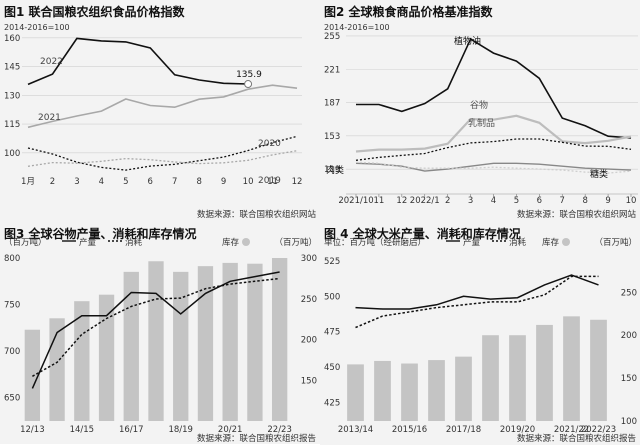 The height and width of the screenshot is (445, 640). Describe the element at coordinates (332, 70) in the screenshot. I see `y-tick-label: 221` at that location.